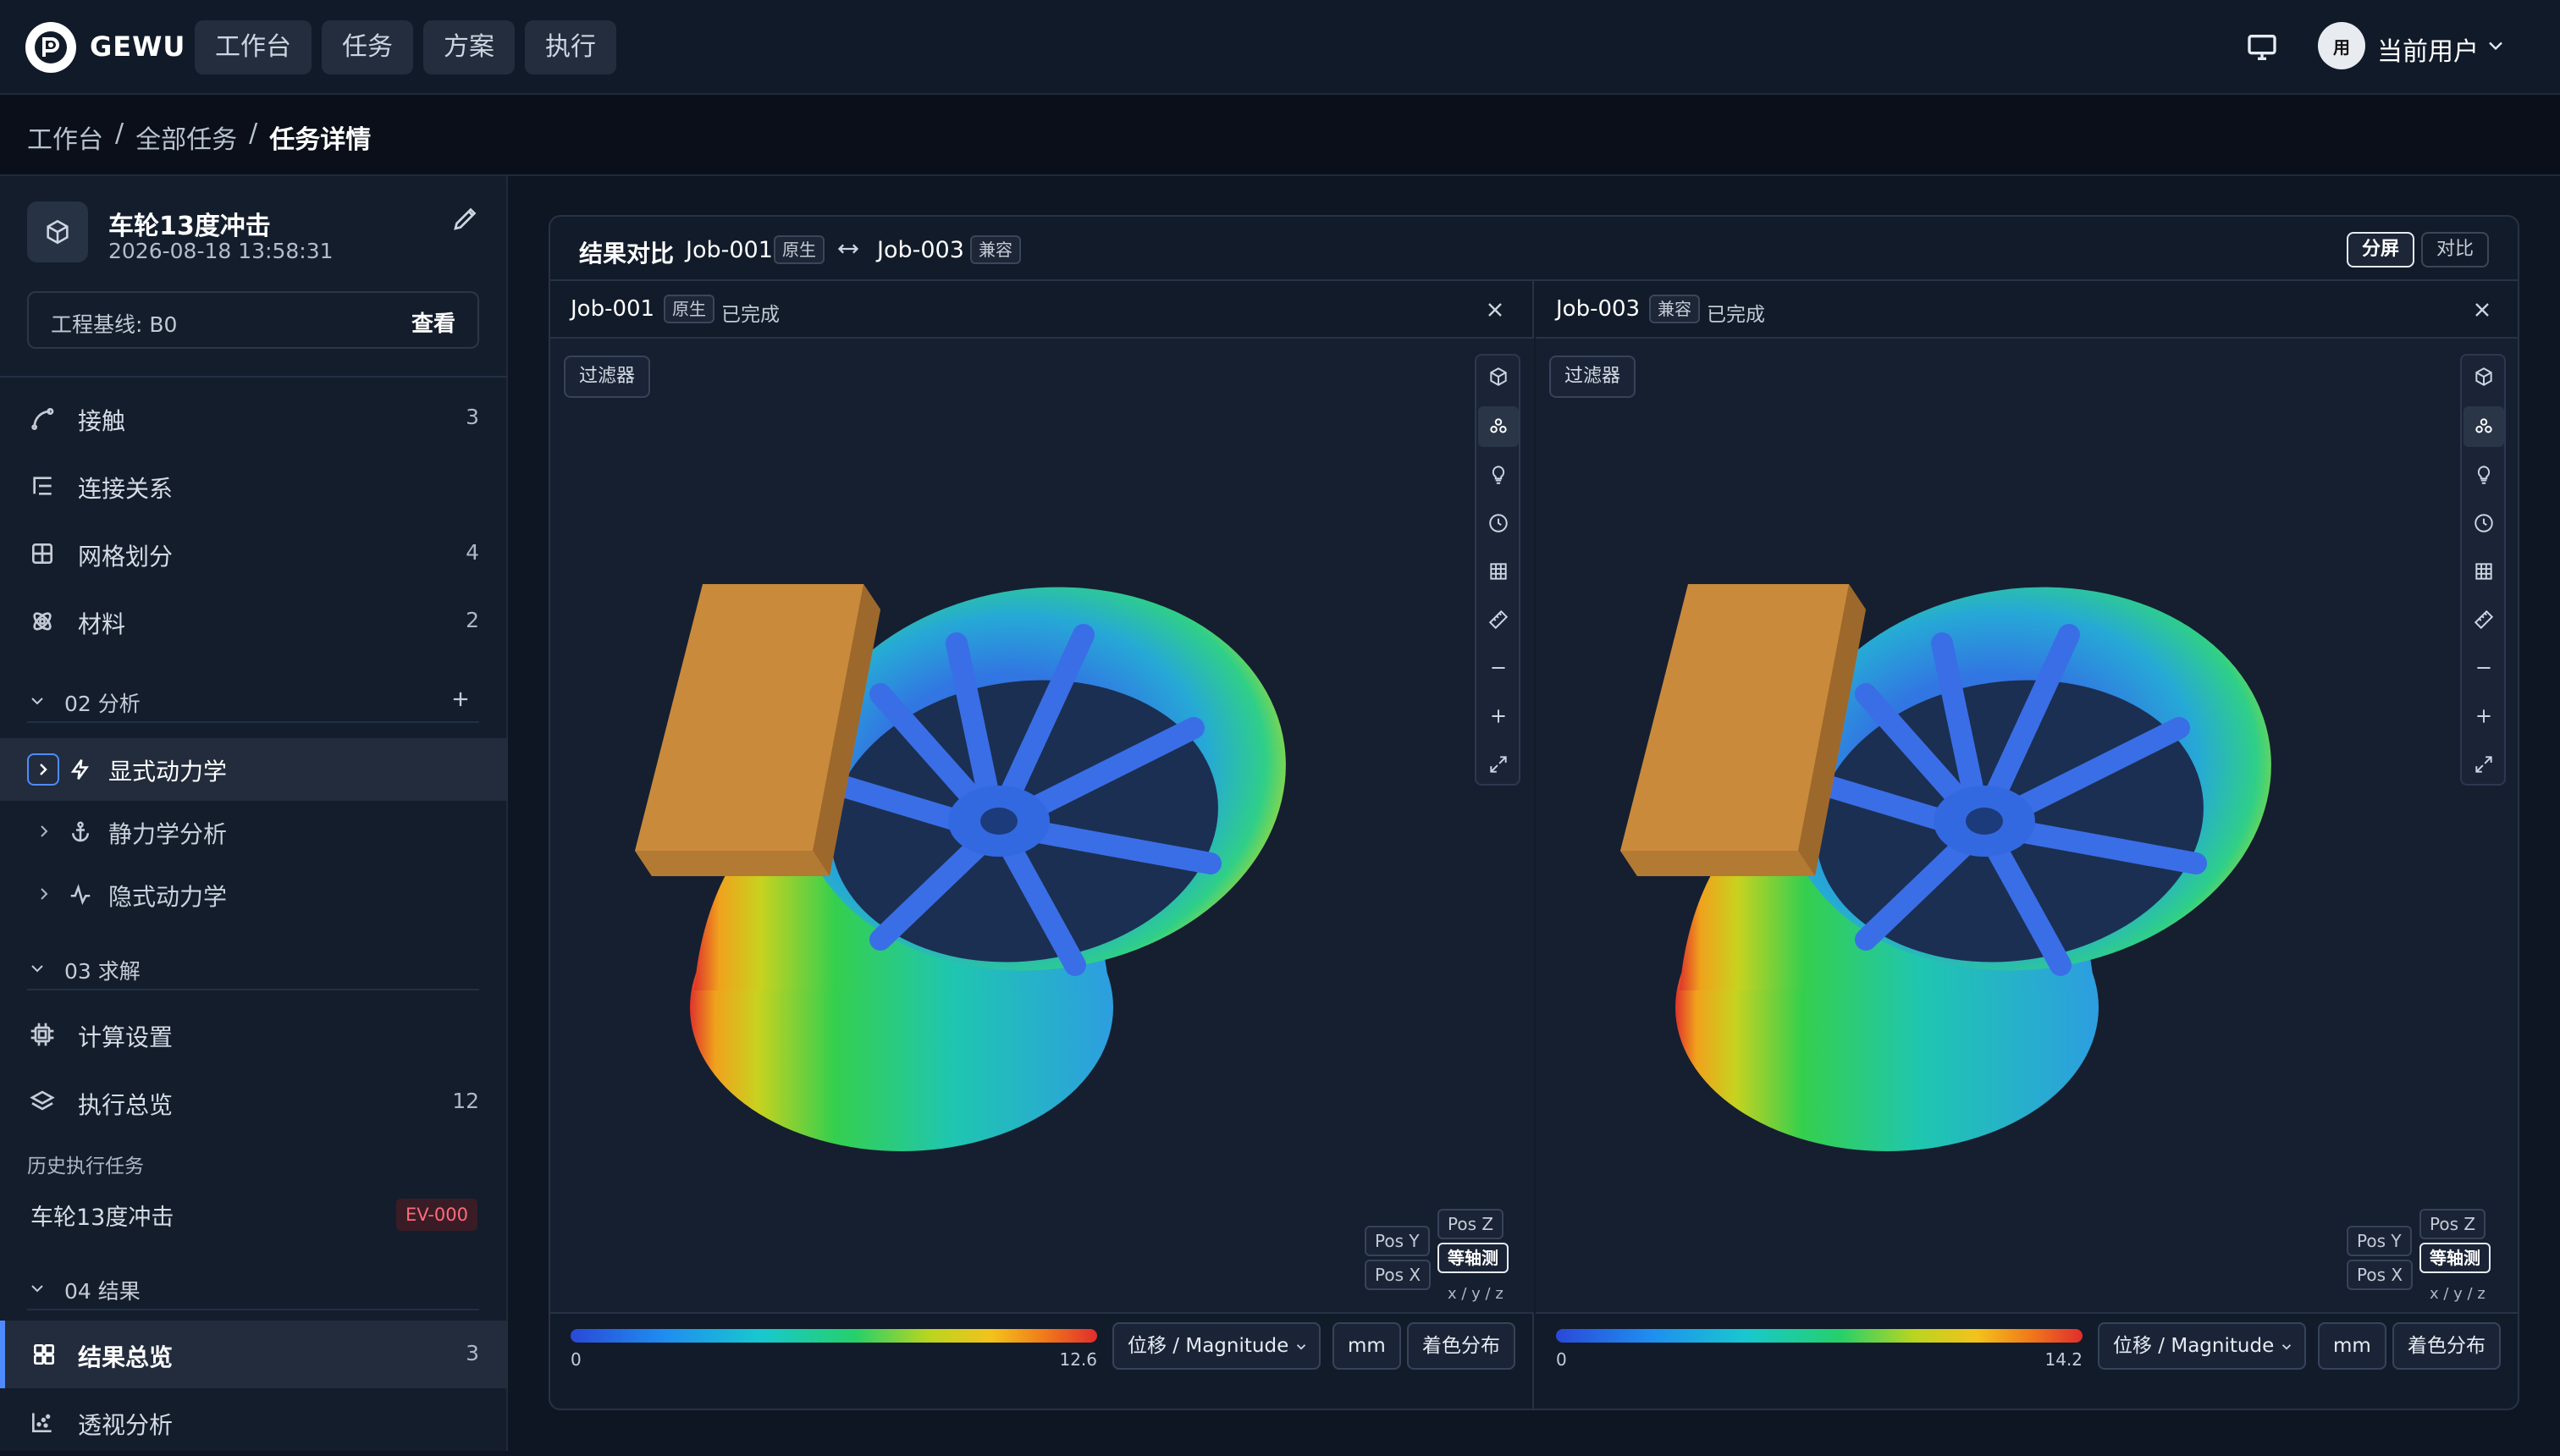 This screenshot has height=1456, width=2560. Describe the element at coordinates (186, 140) in the screenshot. I see `breadcrumb-all-tasks: 全部任务` at that location.